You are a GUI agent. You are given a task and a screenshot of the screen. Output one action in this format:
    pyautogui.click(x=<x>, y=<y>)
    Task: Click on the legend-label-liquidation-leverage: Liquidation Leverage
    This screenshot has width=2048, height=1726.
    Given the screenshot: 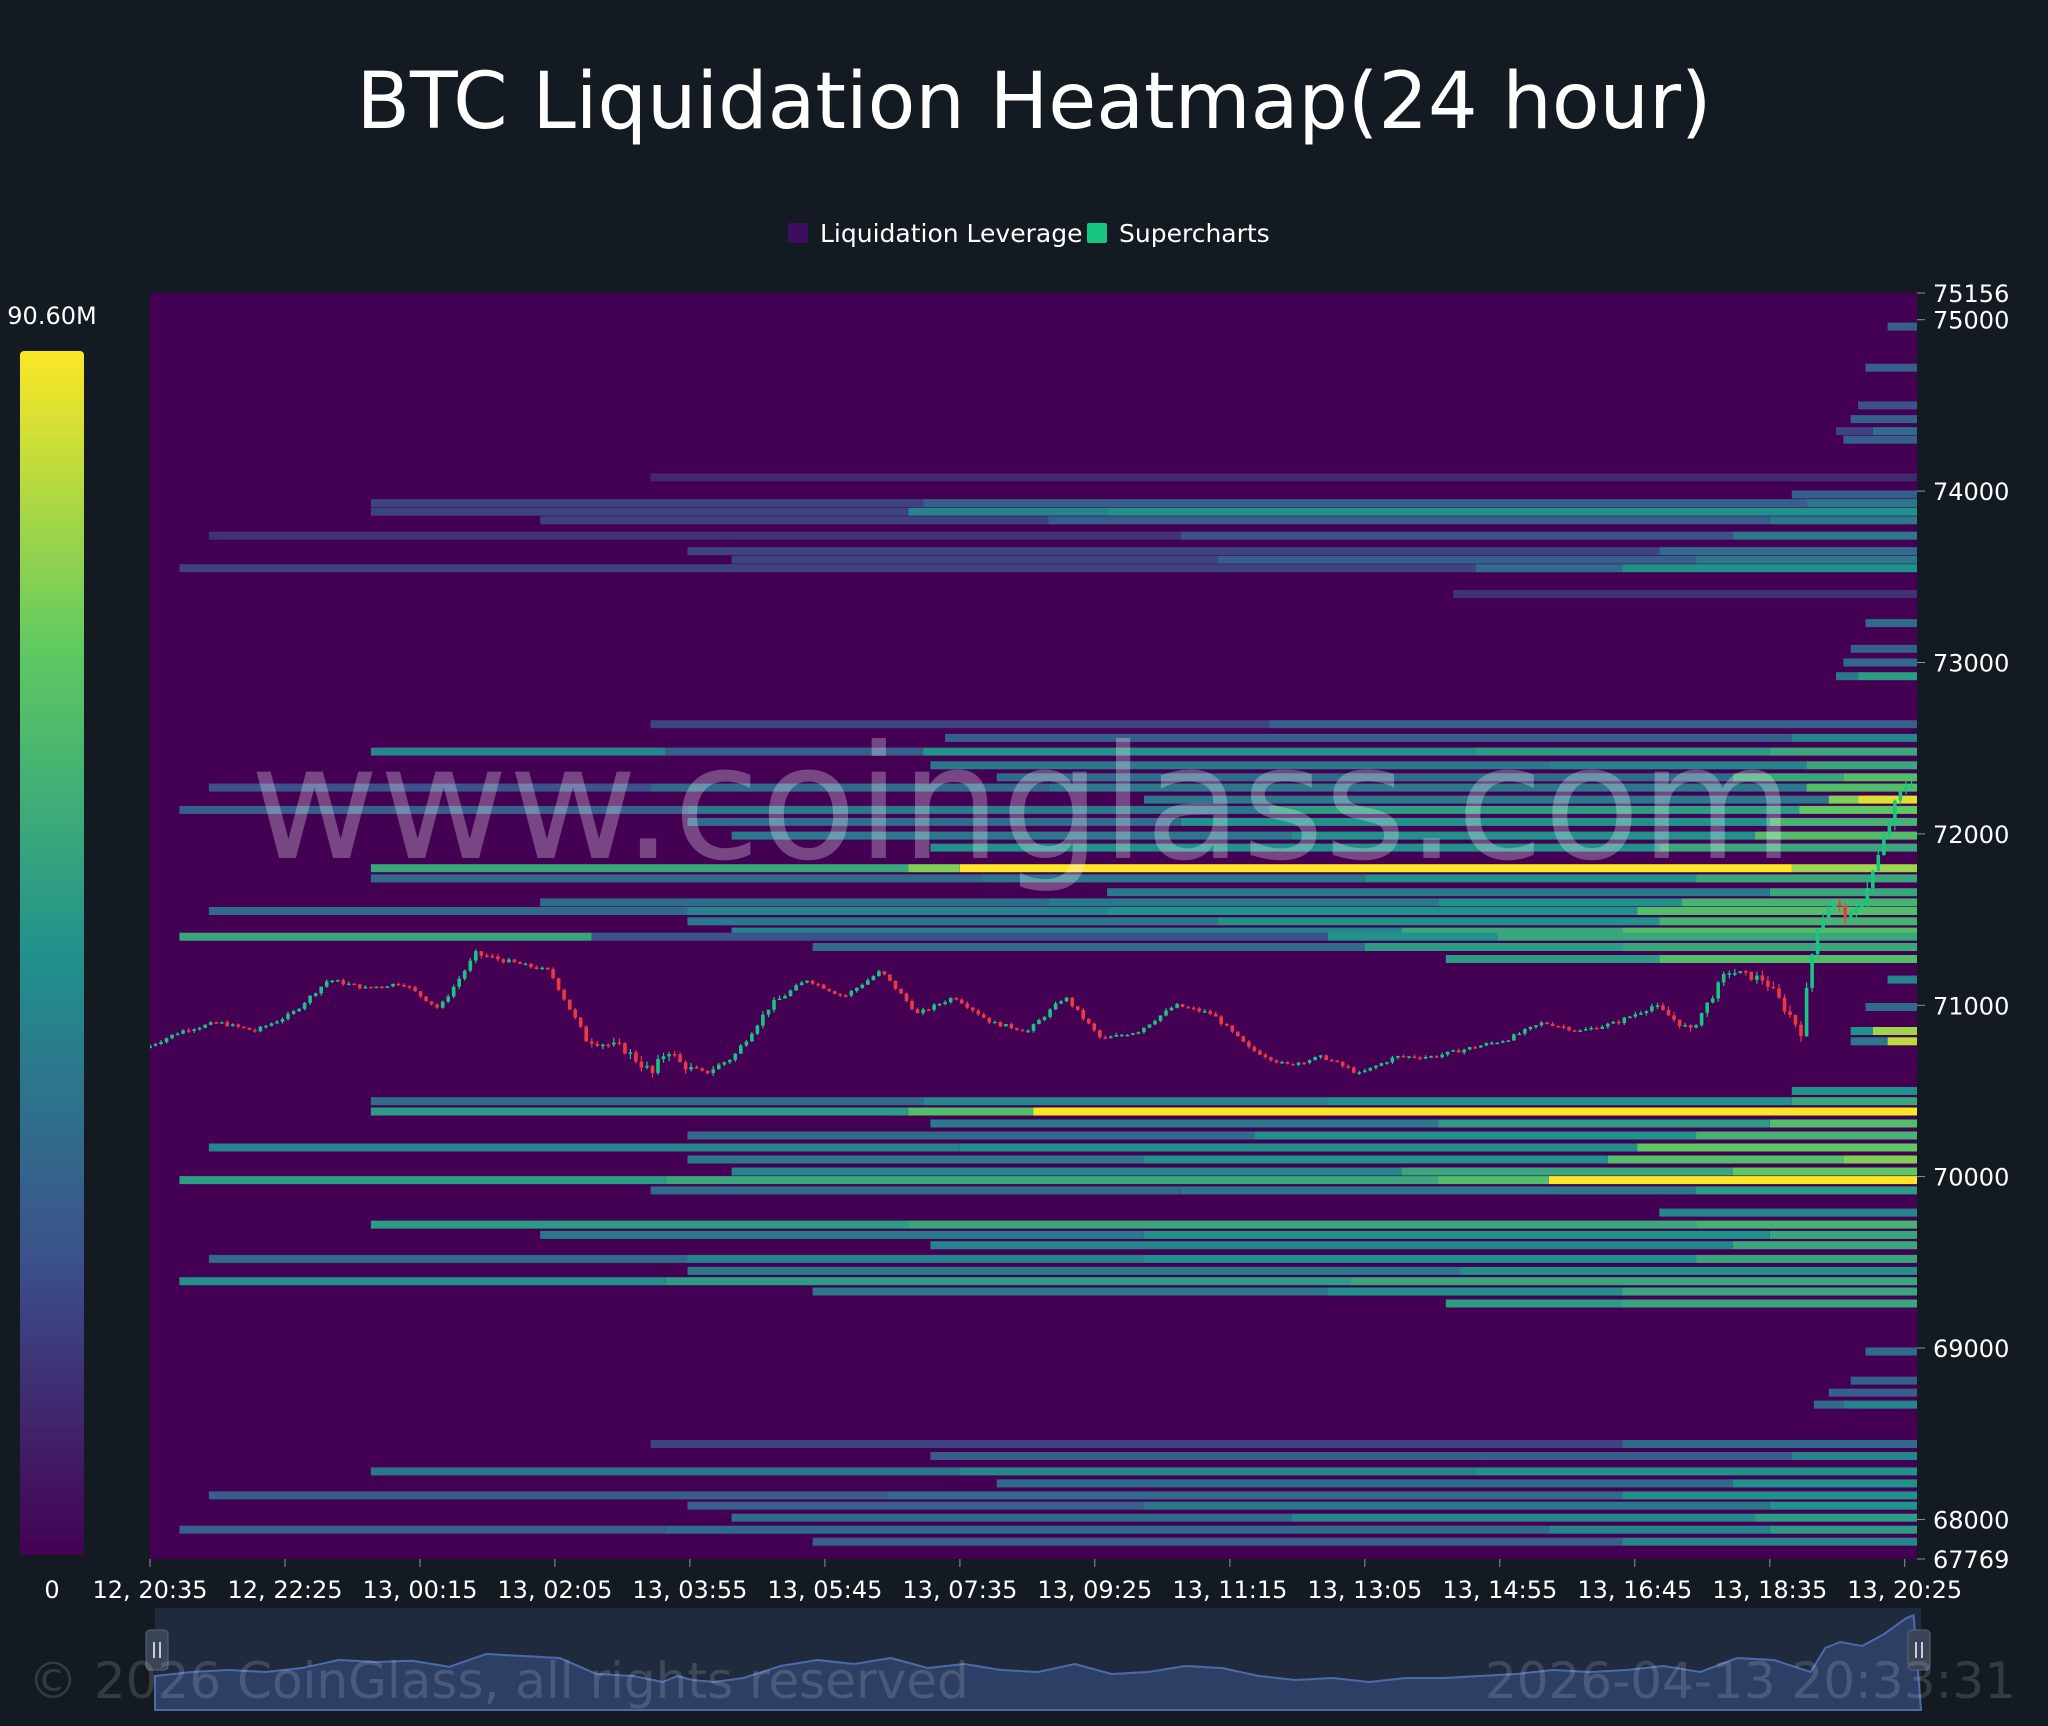 What is the action you would take?
    pyautogui.click(x=951, y=233)
    